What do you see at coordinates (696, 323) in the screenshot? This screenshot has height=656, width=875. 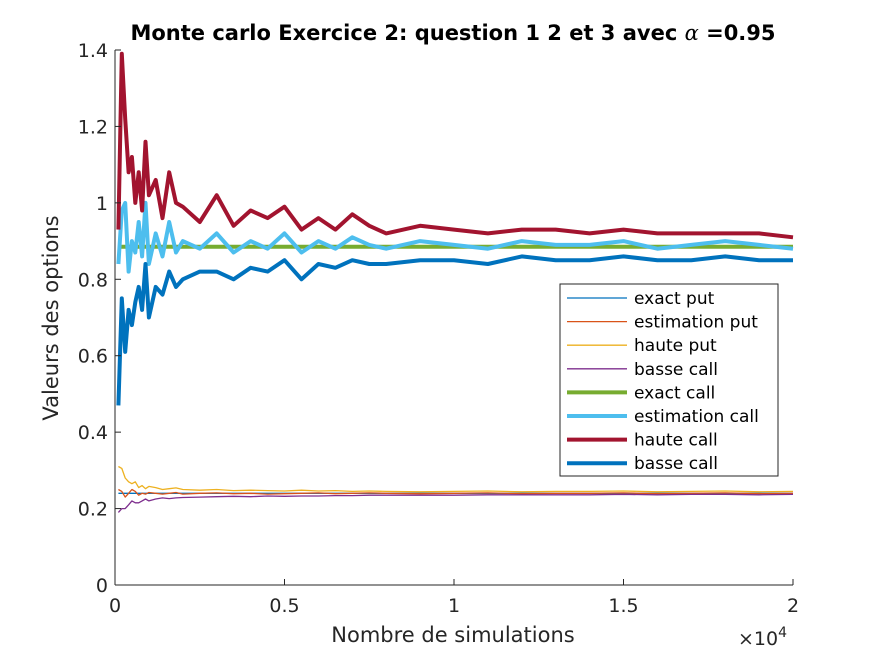 I see `legend-label: estimation put` at bounding box center [696, 323].